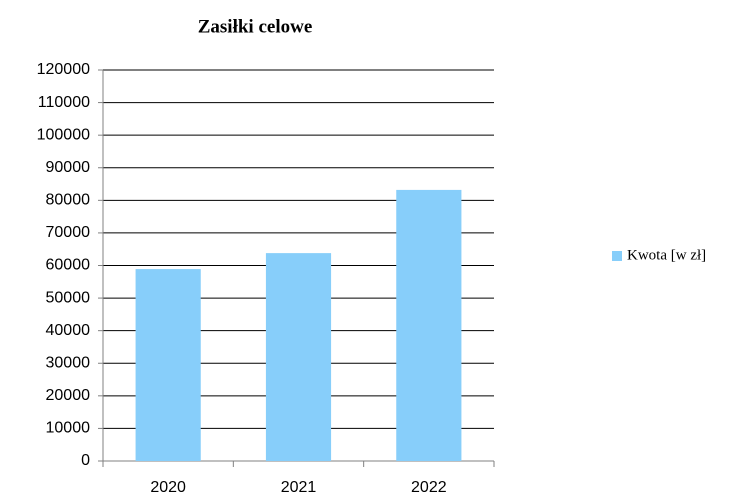  I want to click on y-tick-label: 0, so click(85, 460).